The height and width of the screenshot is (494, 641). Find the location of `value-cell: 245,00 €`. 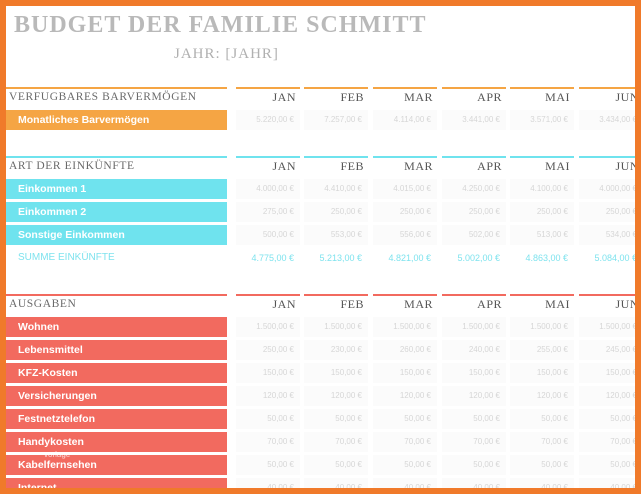

value-cell: 245,00 € is located at coordinates (607, 350).